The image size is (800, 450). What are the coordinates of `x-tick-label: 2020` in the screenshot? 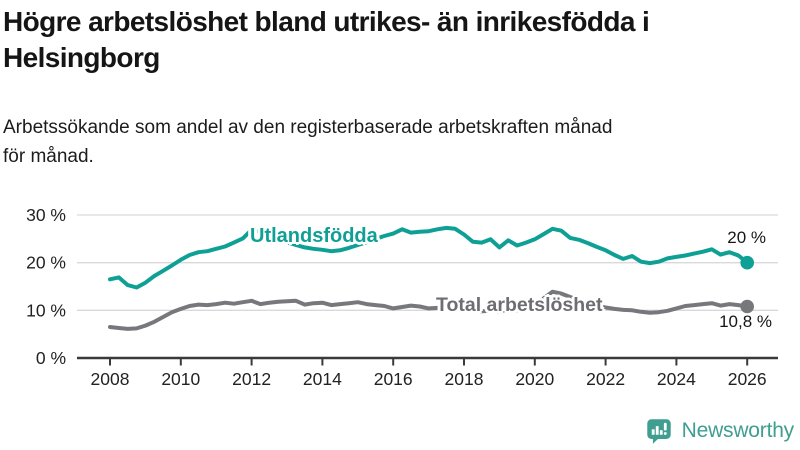 It's located at (534, 379).